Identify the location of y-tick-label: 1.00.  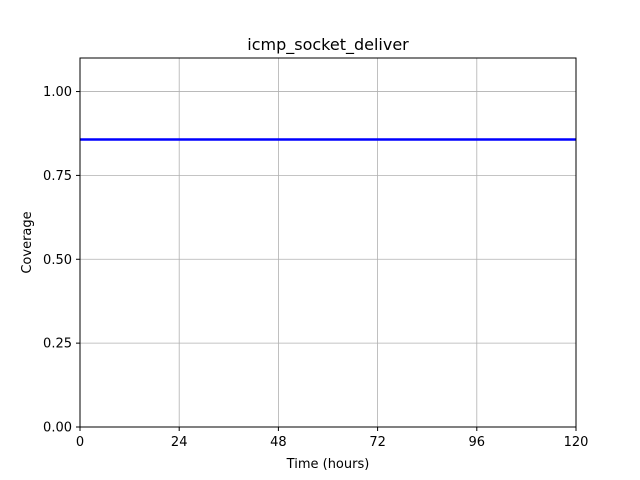
(57, 92).